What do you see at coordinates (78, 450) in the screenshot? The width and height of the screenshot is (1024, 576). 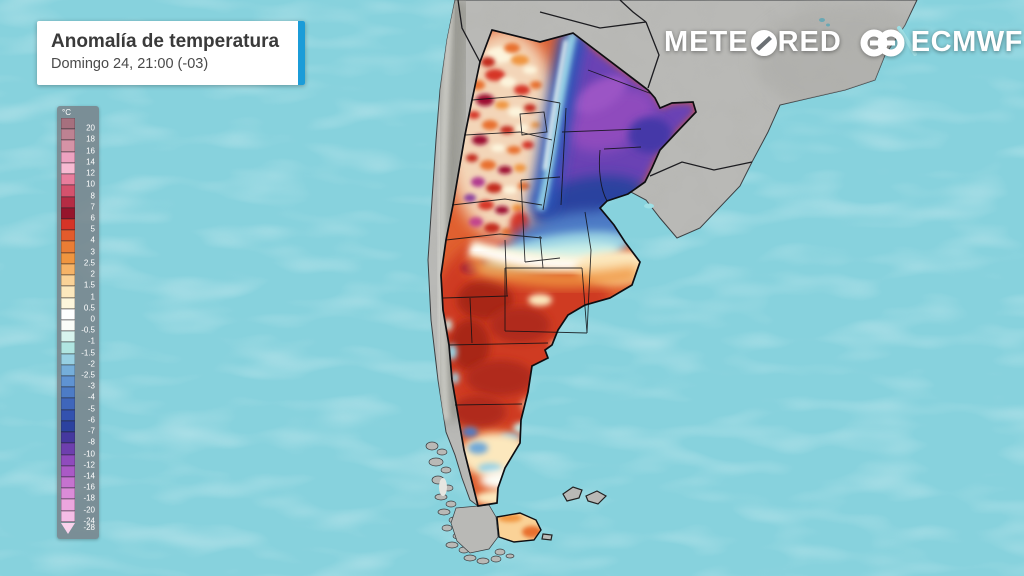 I see `legend-cell: -10` at bounding box center [78, 450].